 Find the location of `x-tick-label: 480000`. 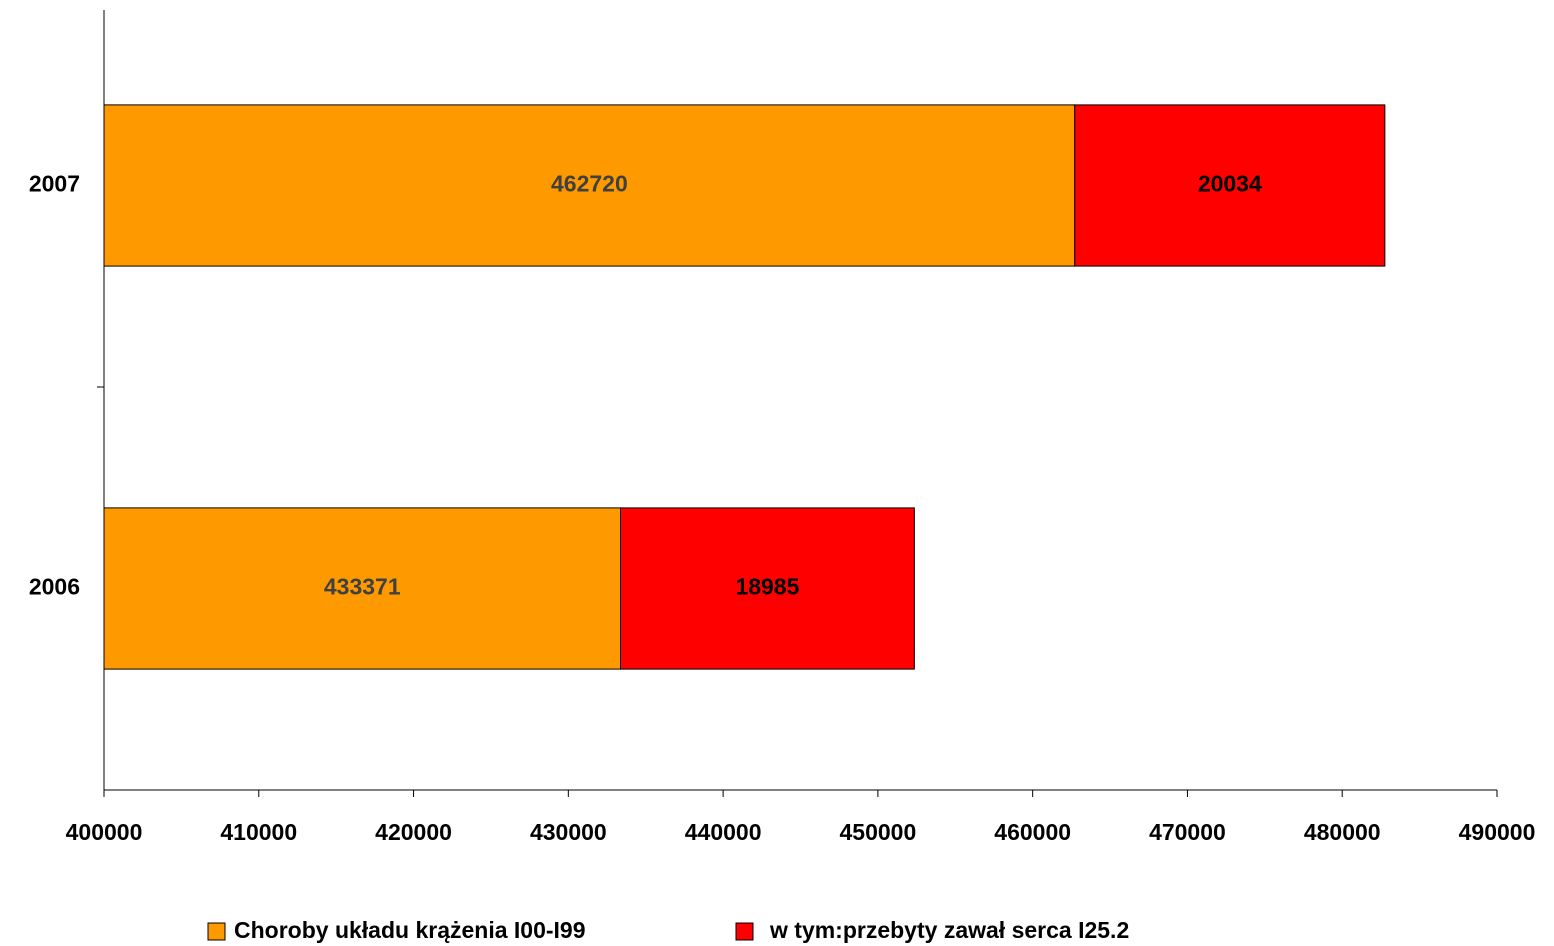

x-tick-label: 480000 is located at coordinates (1342, 832).